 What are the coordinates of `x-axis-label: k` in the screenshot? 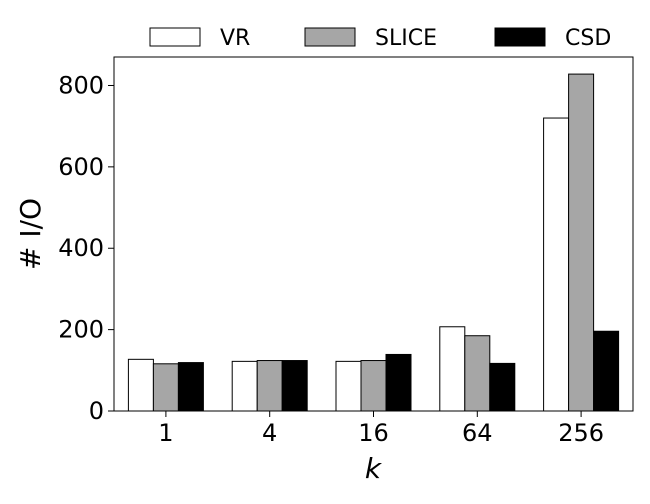 It's located at (374, 468).